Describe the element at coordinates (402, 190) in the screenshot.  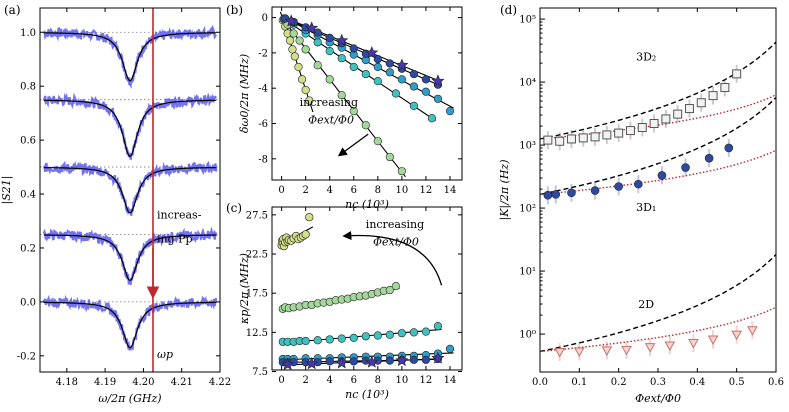
I see `panel-b-x-tick-label-5: 10` at that location.